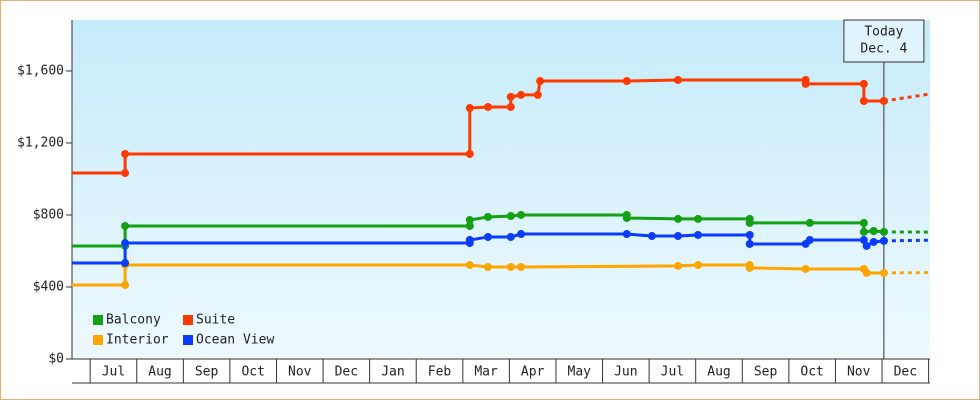 This screenshot has width=980, height=400. What do you see at coordinates (440, 372) in the screenshot?
I see `x-tick-label: Feb` at bounding box center [440, 372].